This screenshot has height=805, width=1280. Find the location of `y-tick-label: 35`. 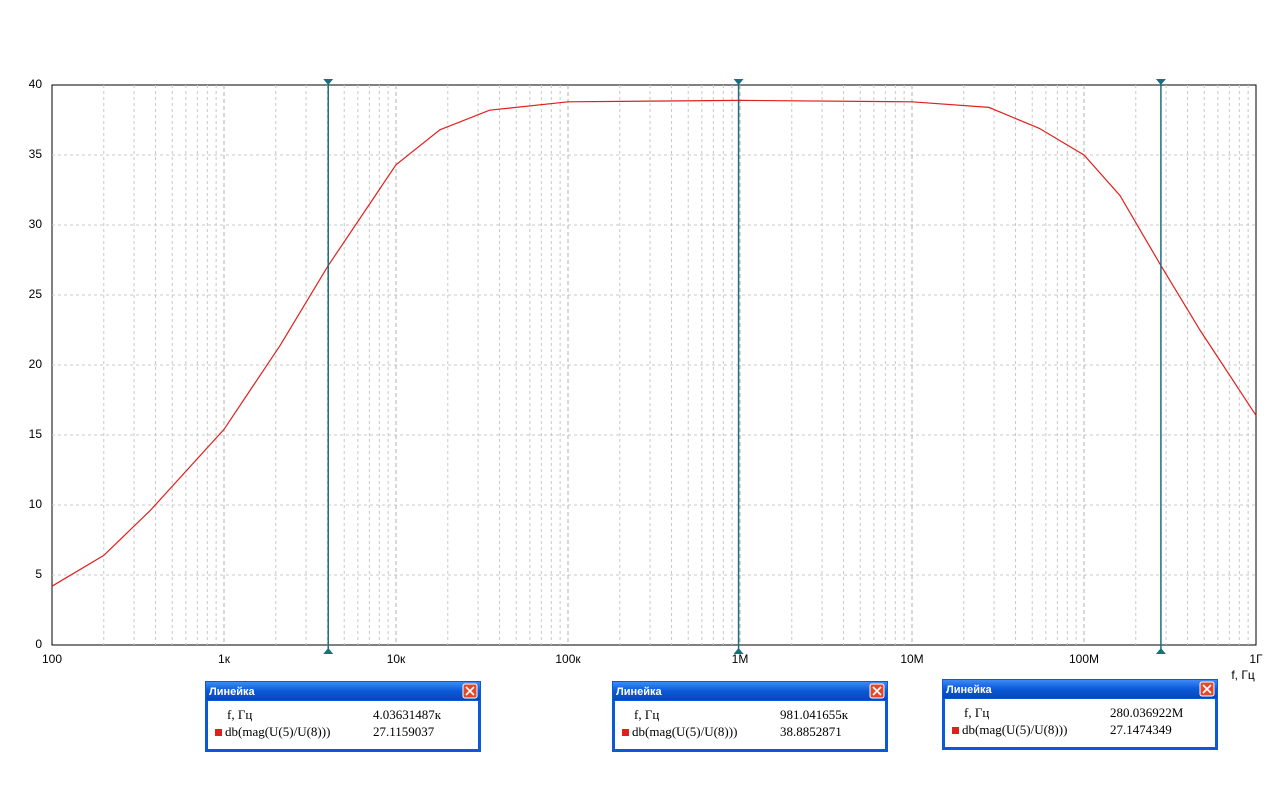

y-tick-label: 35 is located at coordinates (36, 154).